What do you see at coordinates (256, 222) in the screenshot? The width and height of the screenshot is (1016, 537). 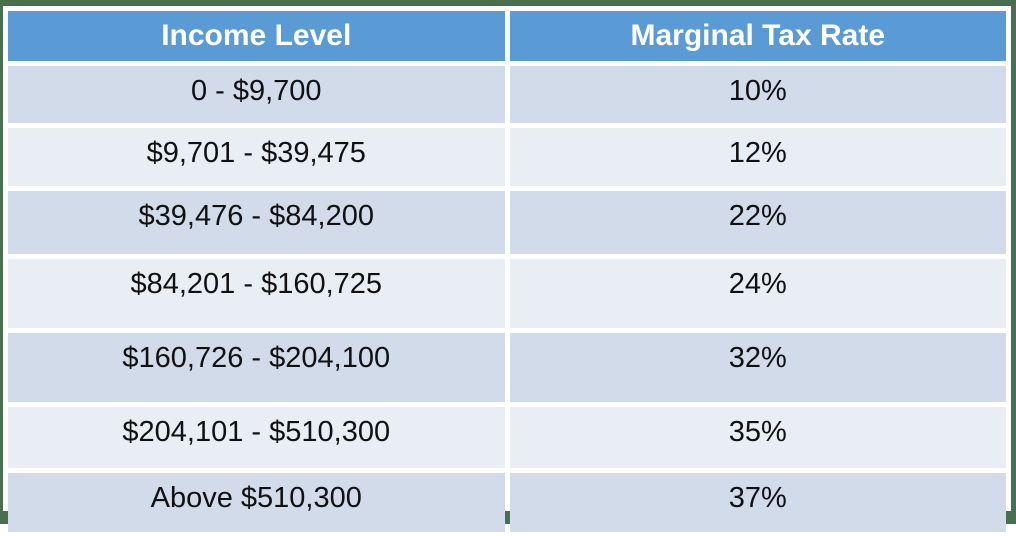 I see `income-cell: $39,476 - $84,200` at bounding box center [256, 222].